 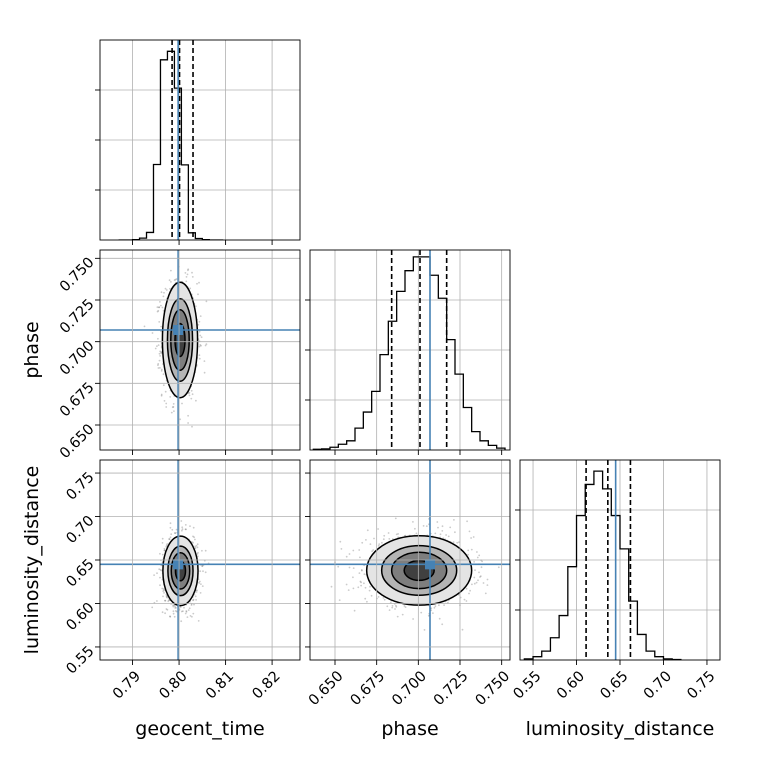 I want to click on x-axis-label-phase: phase, so click(x=409, y=729).